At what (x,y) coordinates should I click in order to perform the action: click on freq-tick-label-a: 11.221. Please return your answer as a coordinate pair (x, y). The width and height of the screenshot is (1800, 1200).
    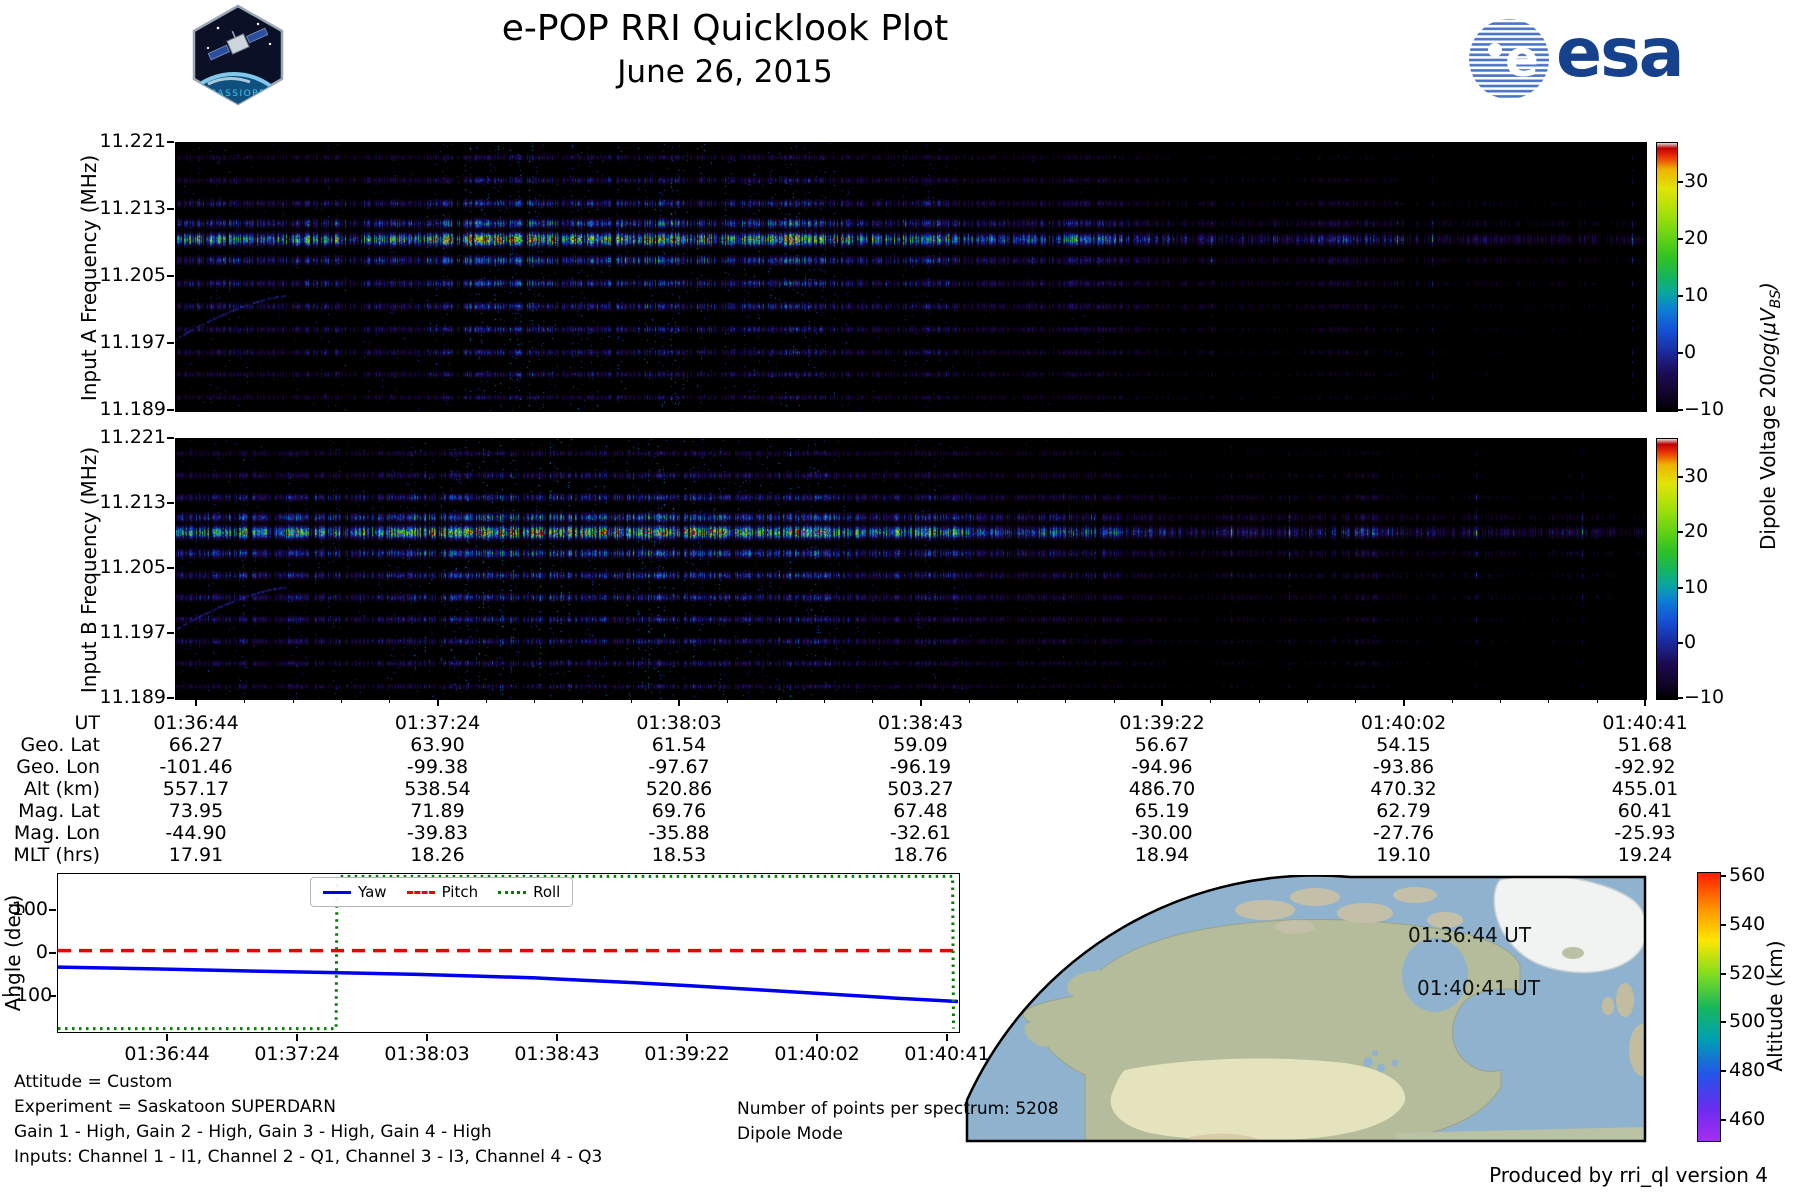
    Looking at the image, I should click on (132, 141).